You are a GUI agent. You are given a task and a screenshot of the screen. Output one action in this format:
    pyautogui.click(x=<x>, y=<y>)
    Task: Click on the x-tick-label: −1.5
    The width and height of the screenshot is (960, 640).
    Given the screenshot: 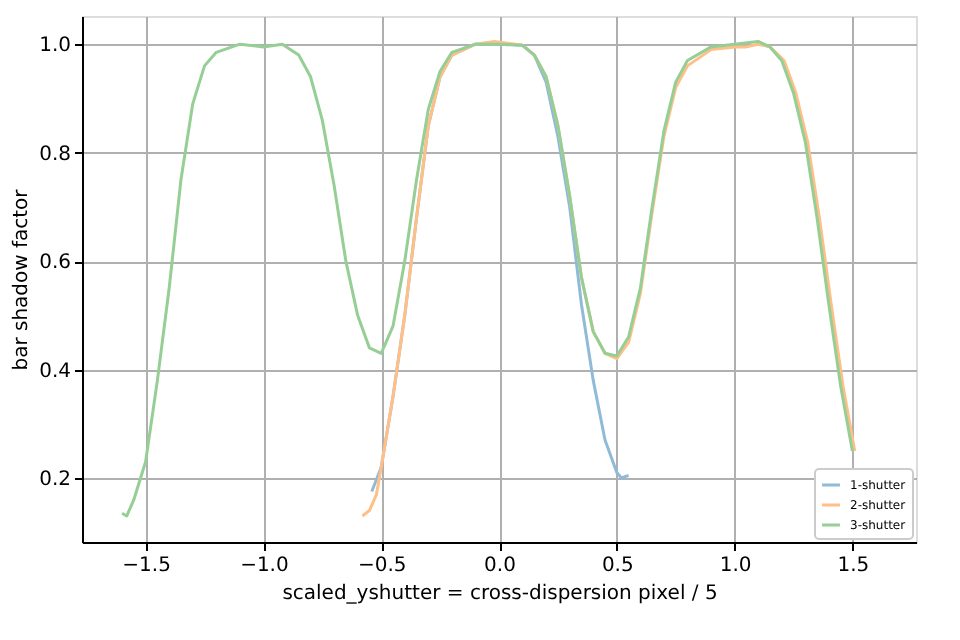 What is the action you would take?
    pyautogui.click(x=146, y=566)
    